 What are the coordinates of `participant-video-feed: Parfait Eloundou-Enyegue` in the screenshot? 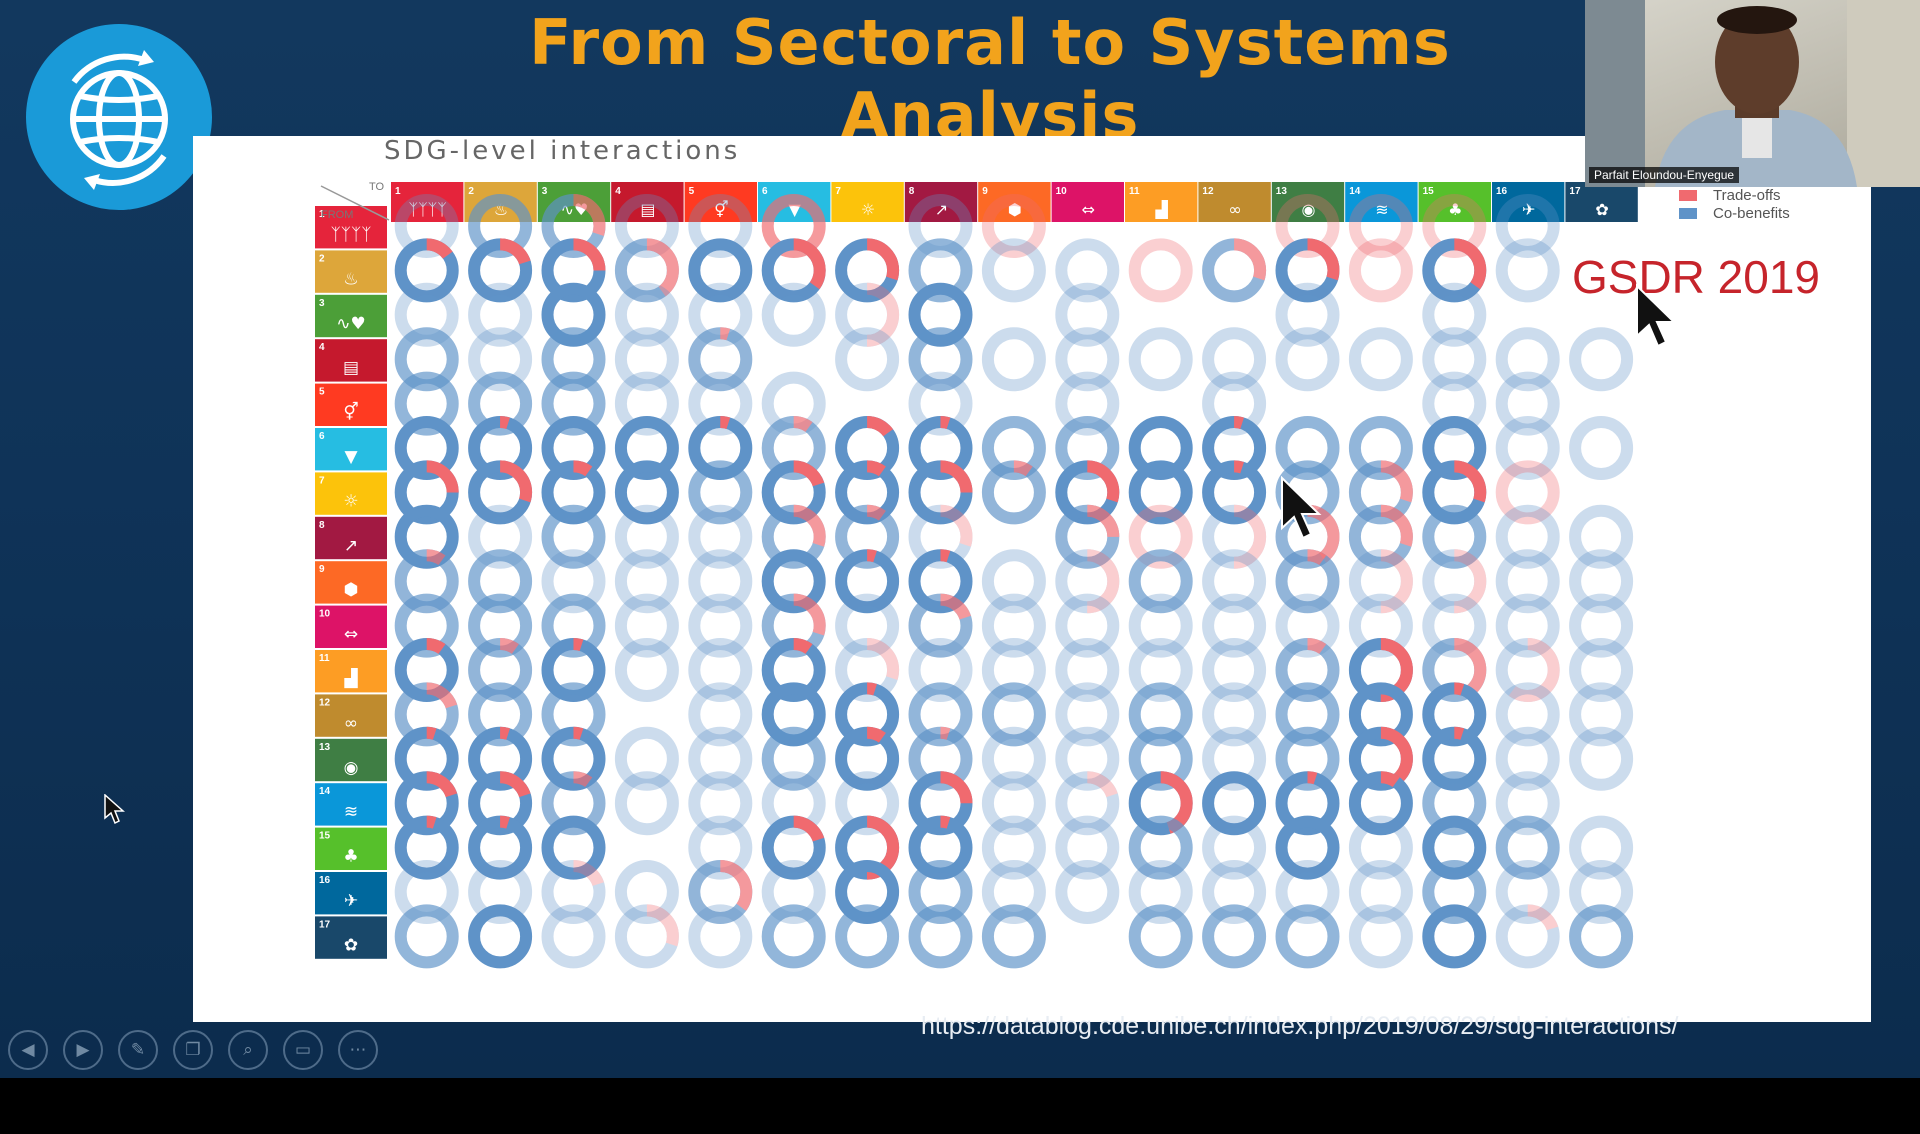 It's located at (1752, 93).